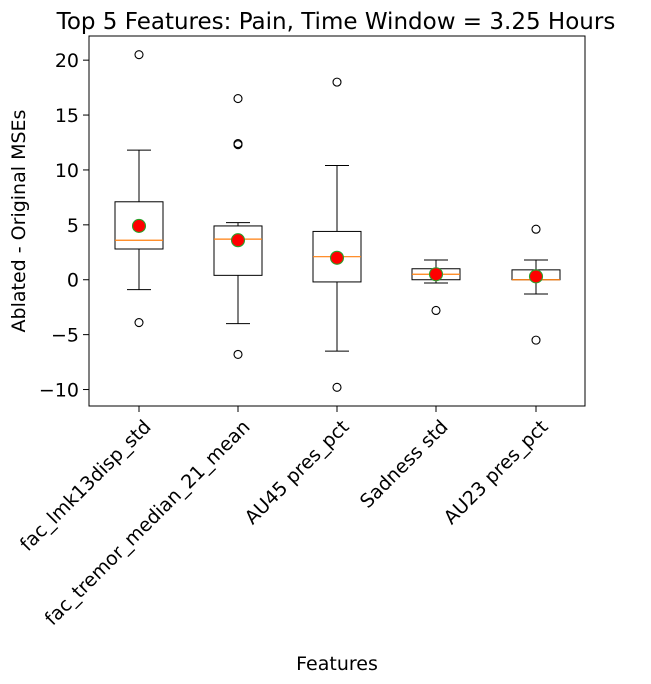 The width and height of the screenshot is (651, 684). What do you see at coordinates (59, 391) in the screenshot?
I see `y-tick-label: −10` at bounding box center [59, 391].